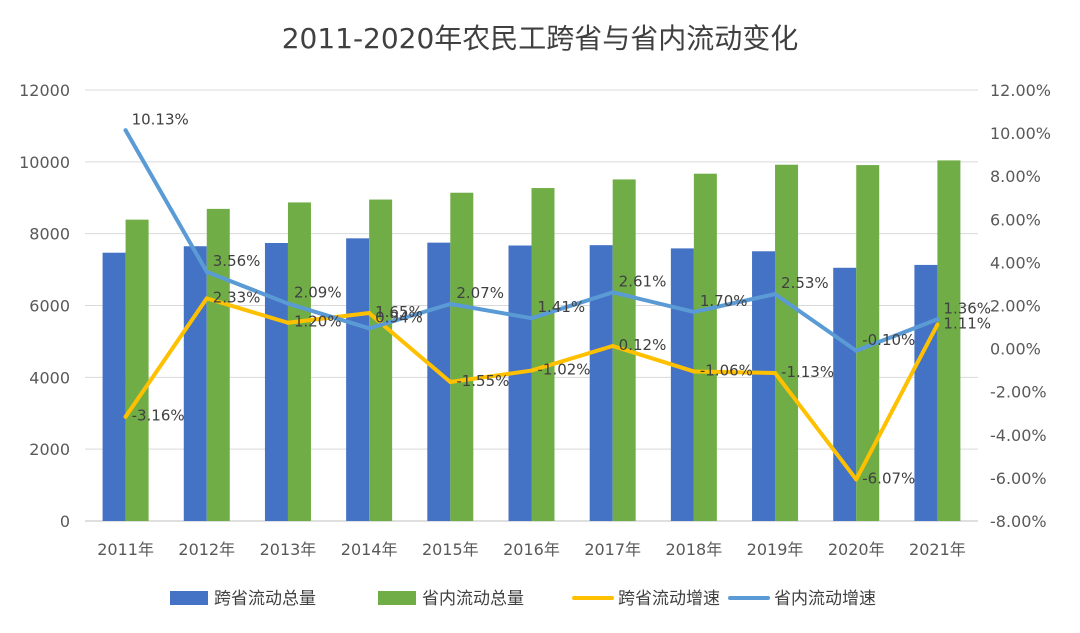 The height and width of the screenshot is (633, 1080). What do you see at coordinates (562, 307) in the screenshot?
I see `data-label: 1.41%` at bounding box center [562, 307].